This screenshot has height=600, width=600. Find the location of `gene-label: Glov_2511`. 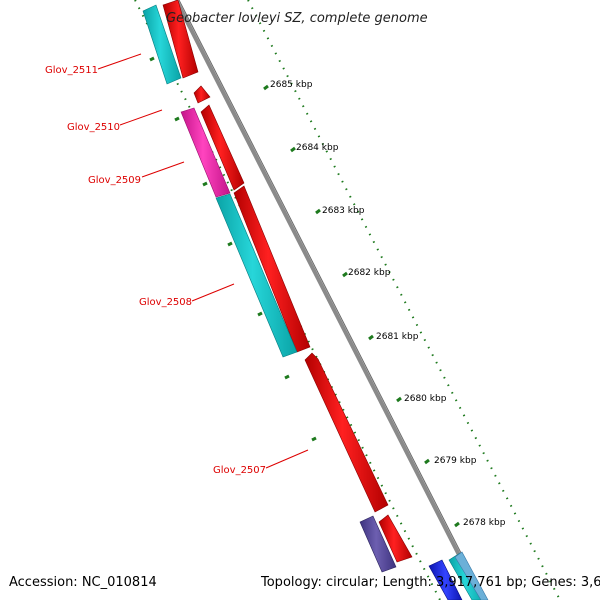

gene-label: Glov_2511 is located at coordinates (71, 70).